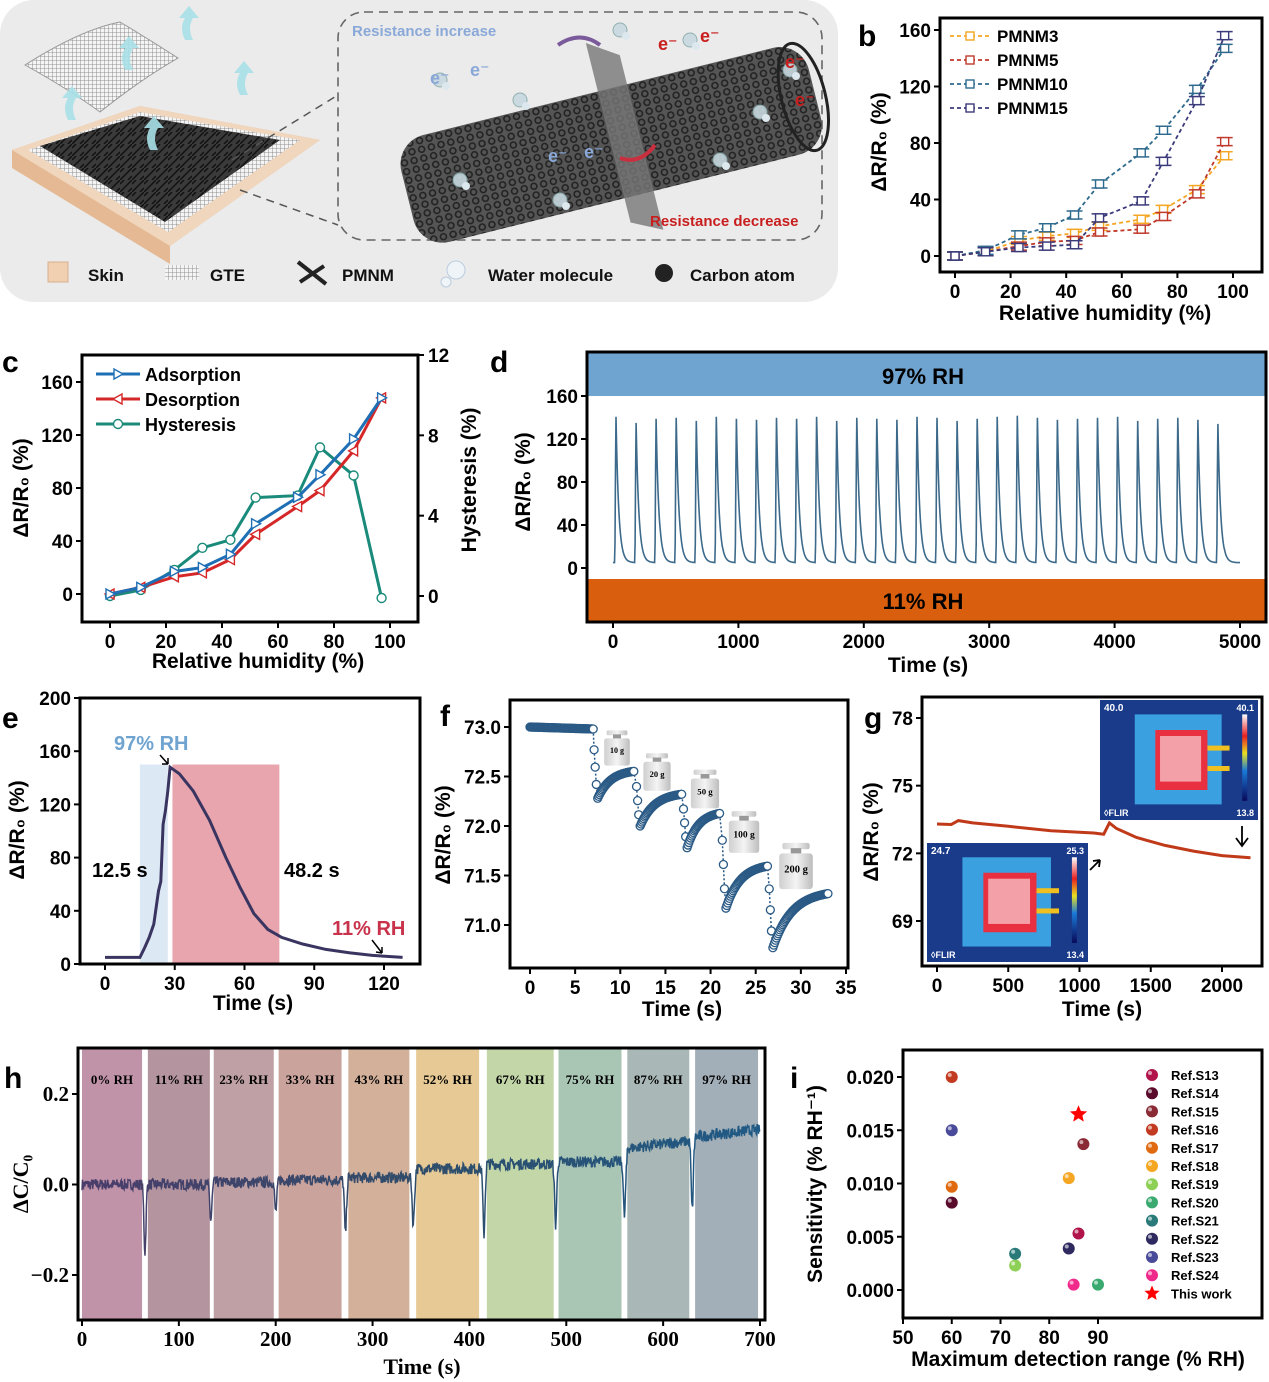 The width and height of the screenshot is (1269, 1382). What do you see at coordinates (247, 496) in the screenshot?
I see `series-Adsorption` at bounding box center [247, 496].